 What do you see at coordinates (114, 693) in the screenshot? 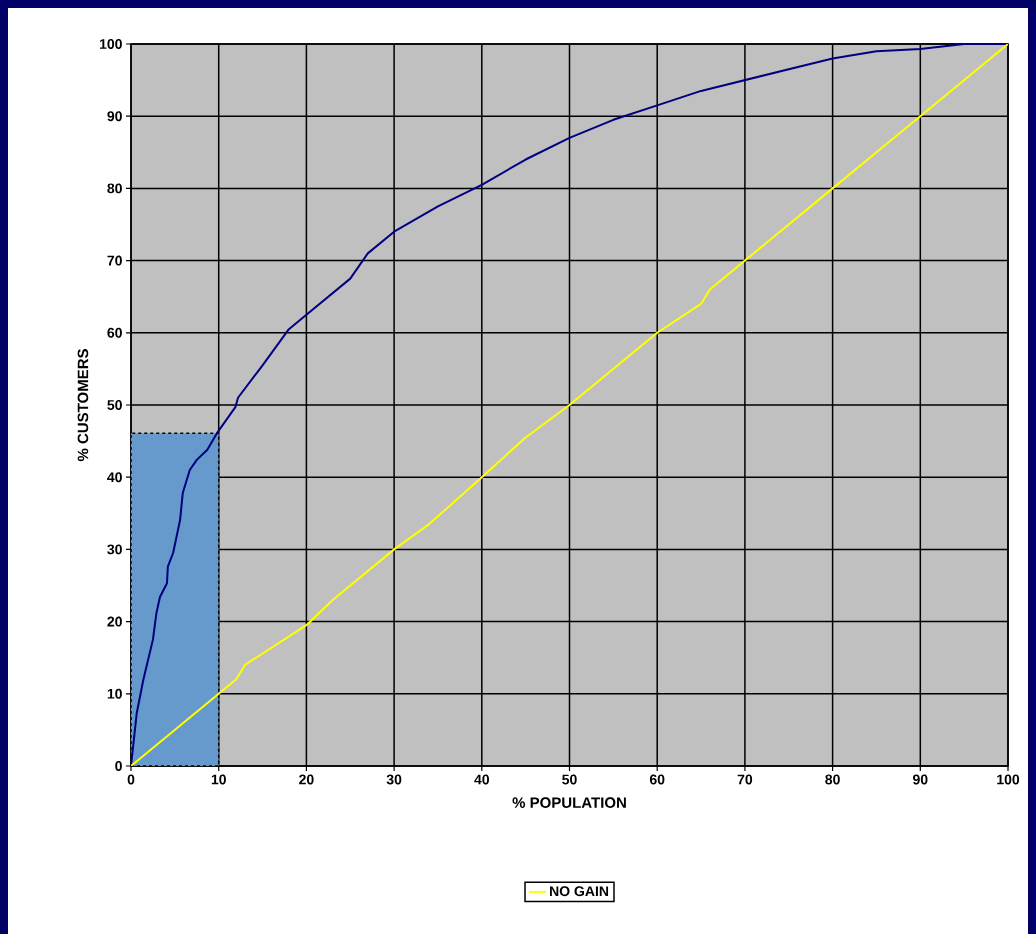
I see `y-tick-label: 10` at bounding box center [114, 693].